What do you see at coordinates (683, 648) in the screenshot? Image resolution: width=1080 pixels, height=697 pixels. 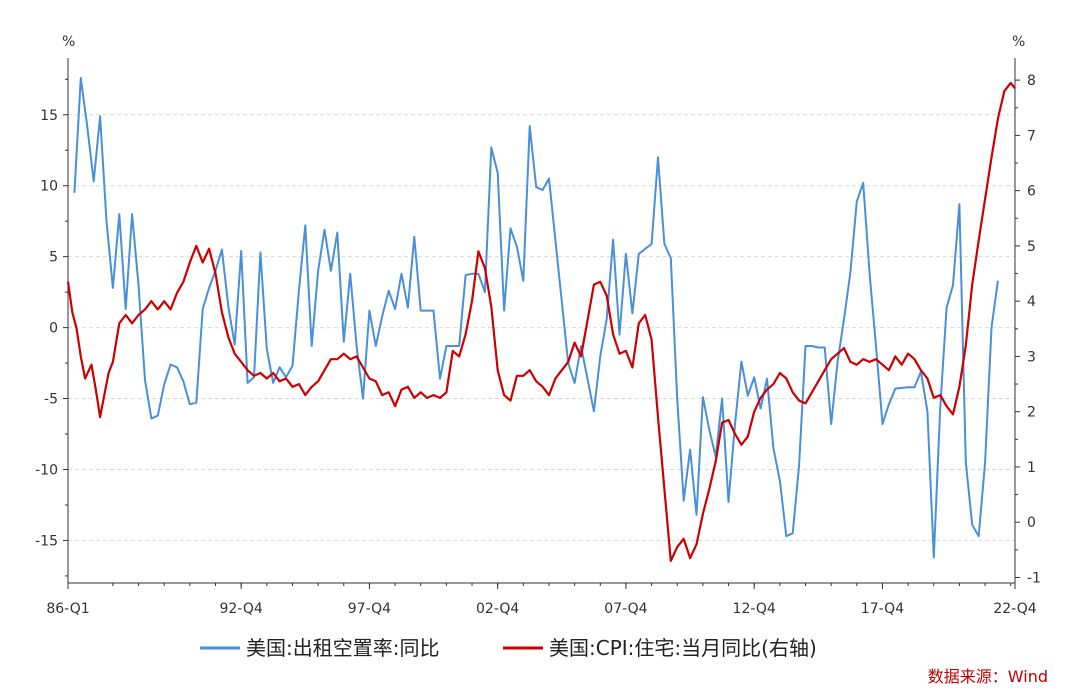 I see `legend-label-cpi: 美国:CPI:住宅:当月同比(右轴)` at bounding box center [683, 648].